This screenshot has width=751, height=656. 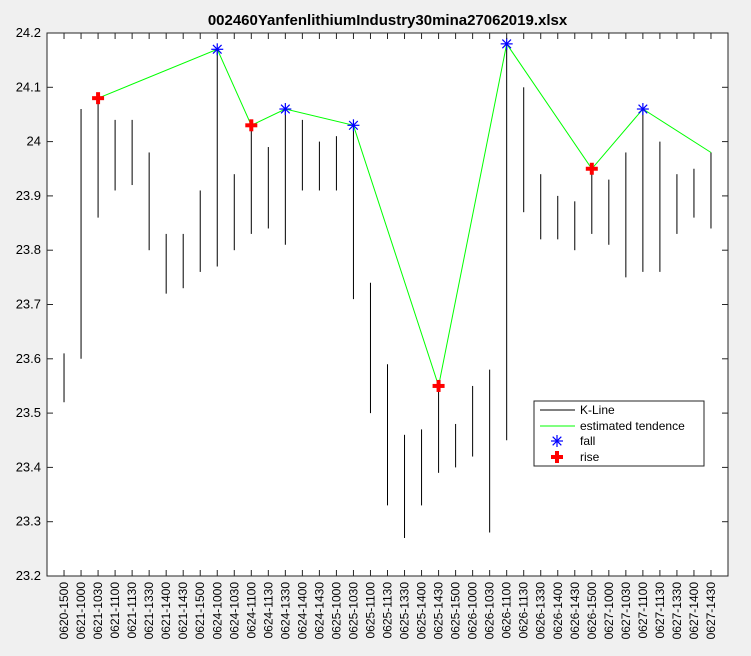 I want to click on x-tick-label: 0621-1100, so click(x=115, y=610).